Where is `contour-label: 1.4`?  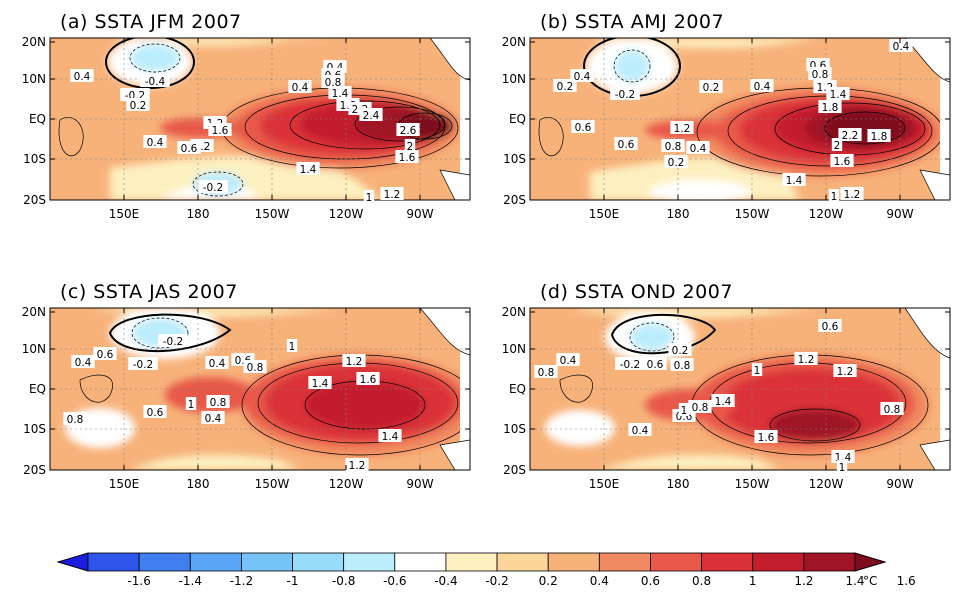
contour-label: 1.4 is located at coordinates (838, 94).